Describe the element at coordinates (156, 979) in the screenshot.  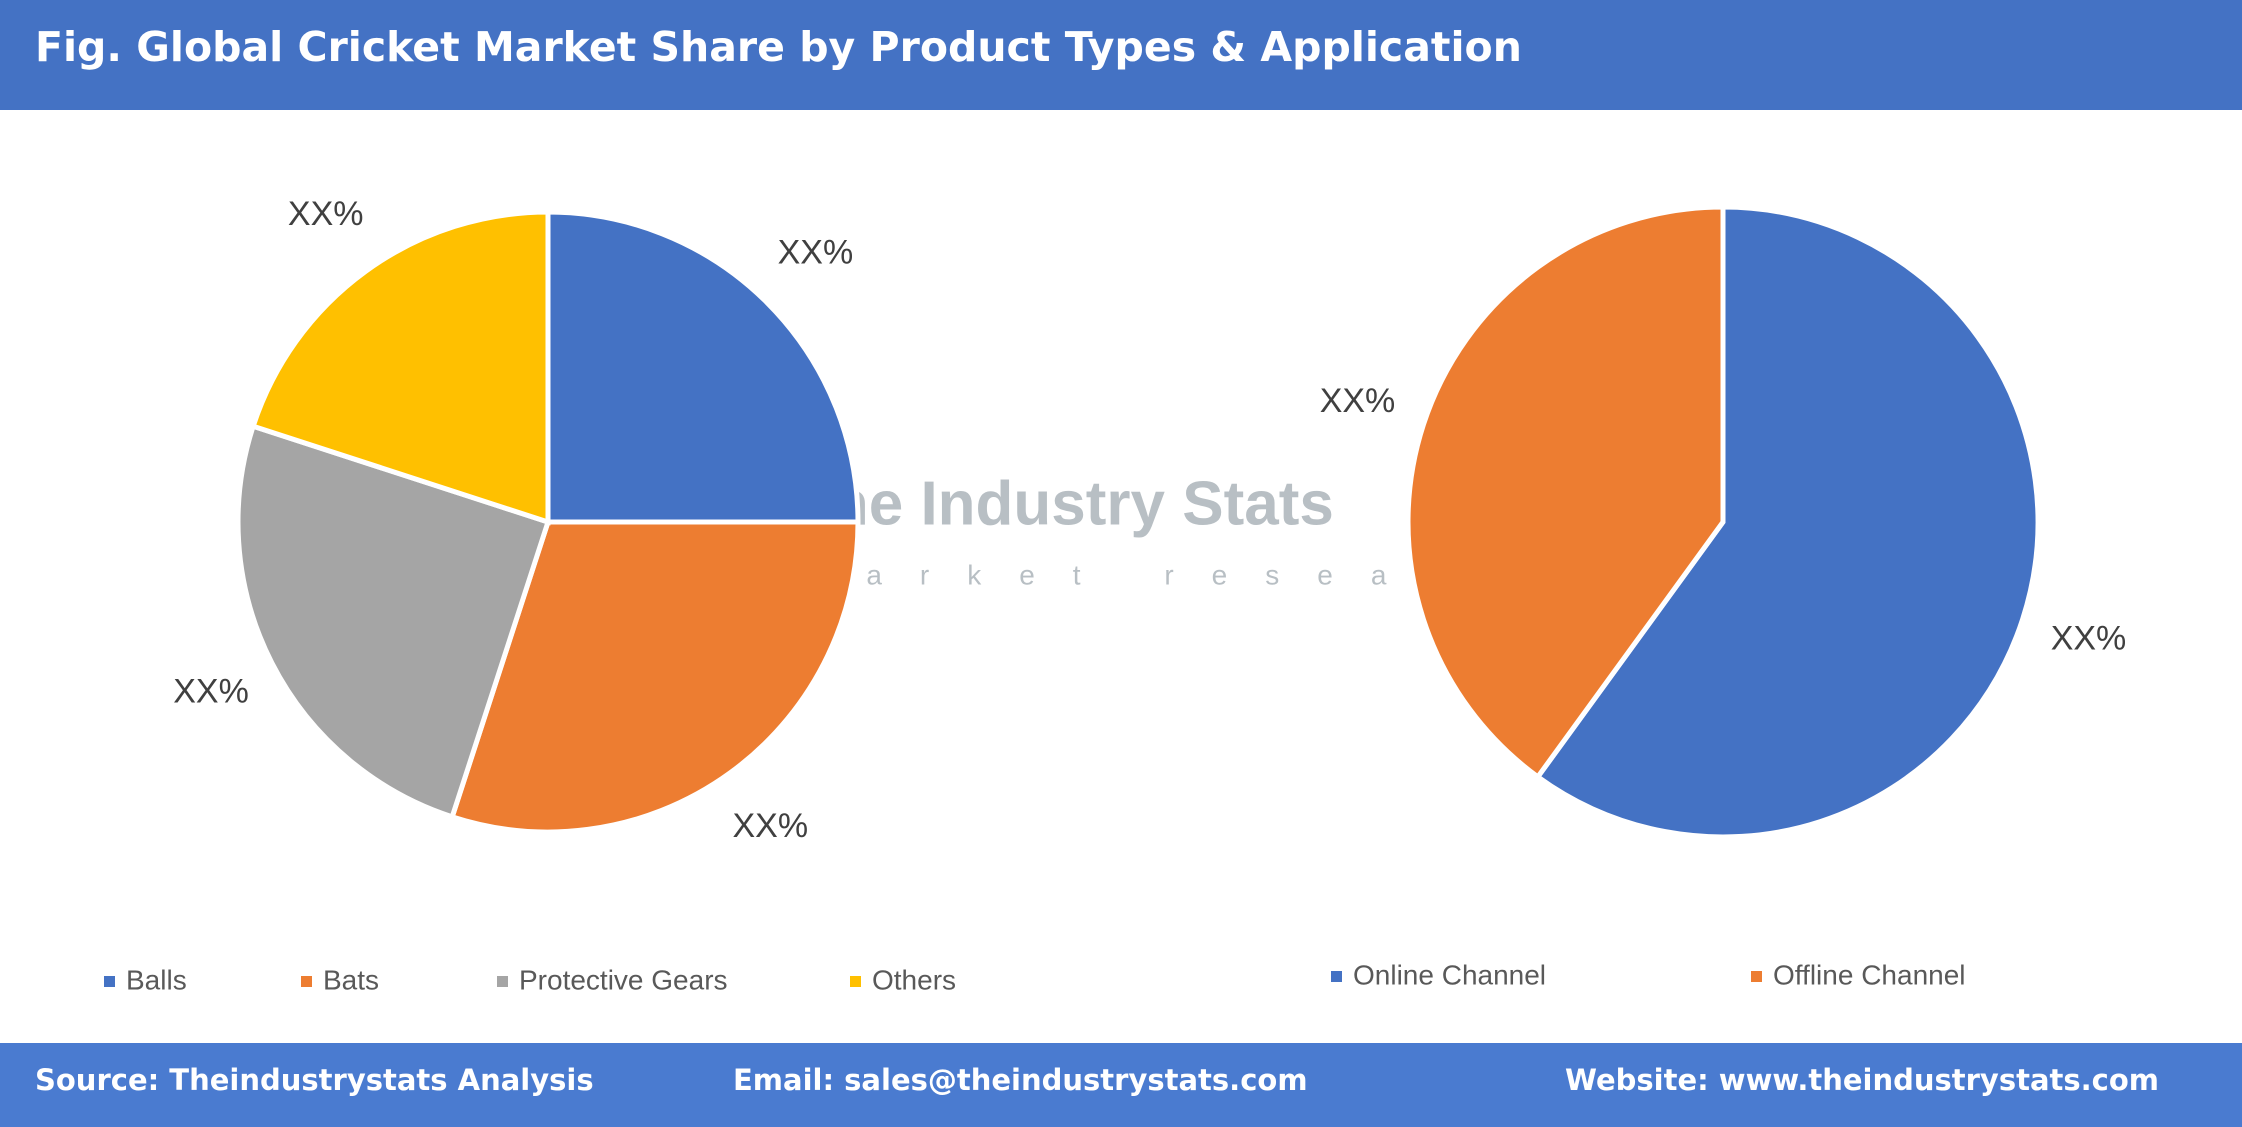
I see `legend-label: Balls` at that location.